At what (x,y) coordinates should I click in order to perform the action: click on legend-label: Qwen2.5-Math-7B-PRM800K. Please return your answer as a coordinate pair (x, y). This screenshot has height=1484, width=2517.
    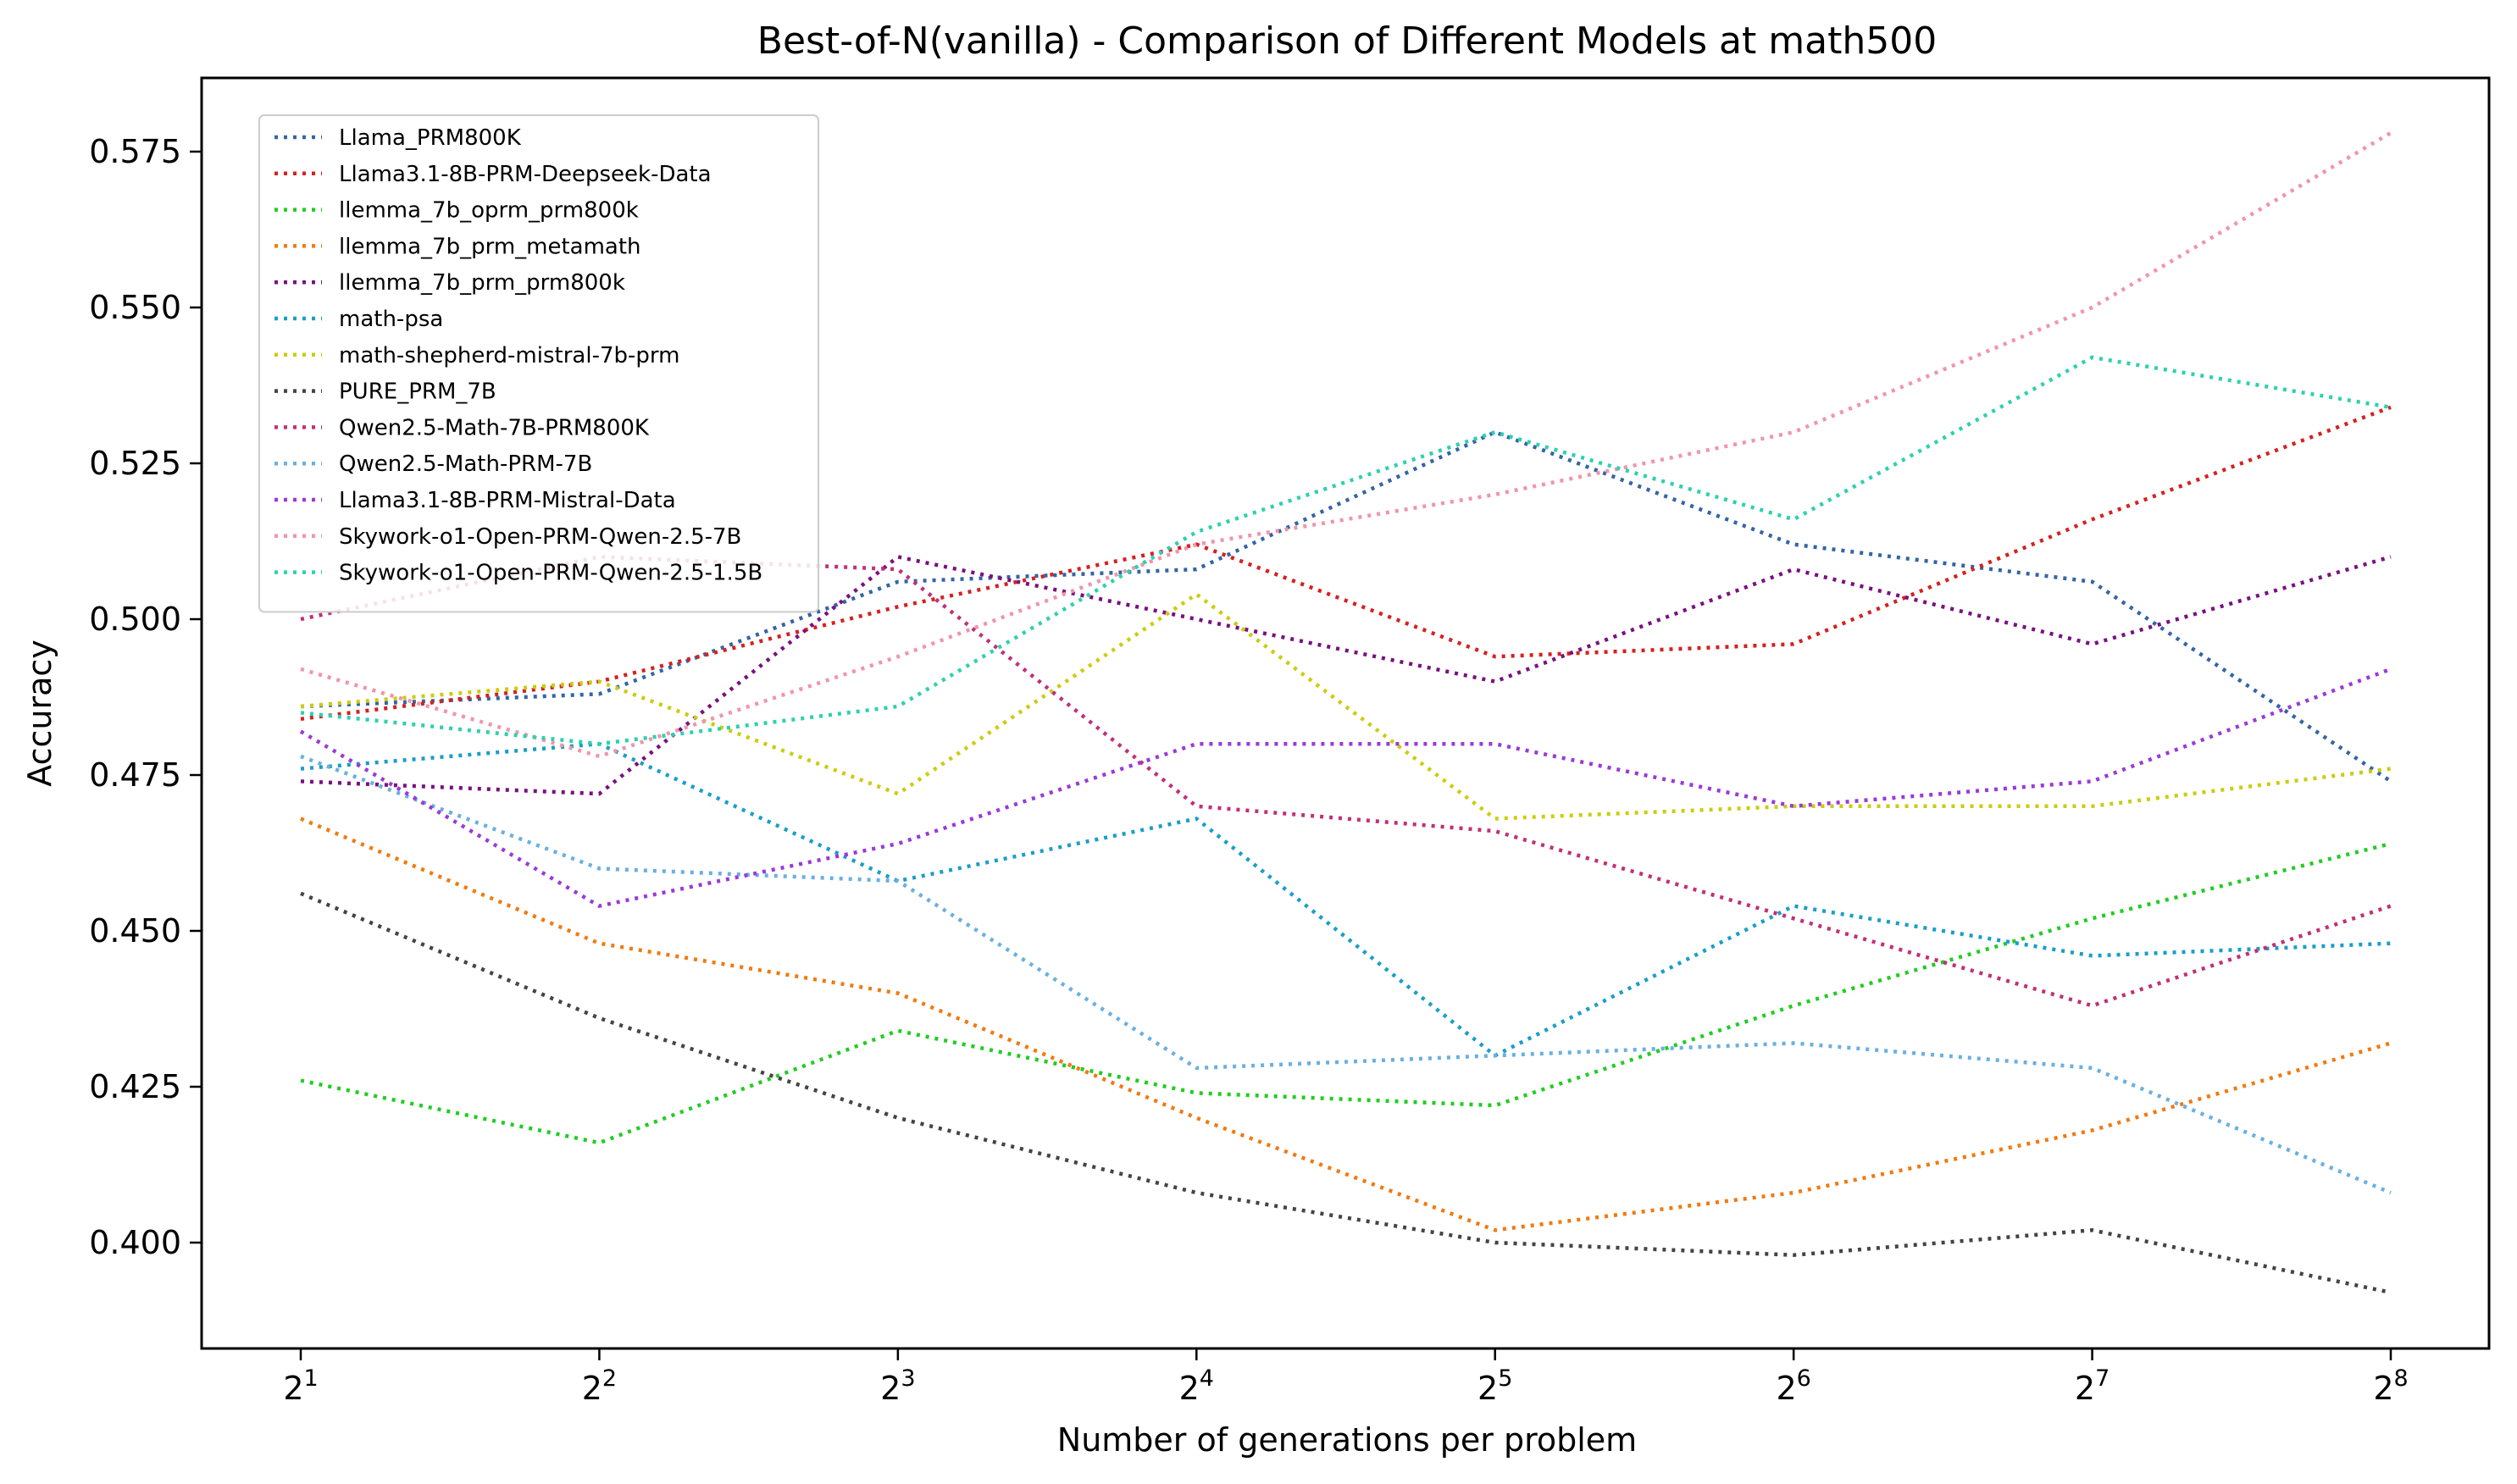
    Looking at the image, I should click on (495, 427).